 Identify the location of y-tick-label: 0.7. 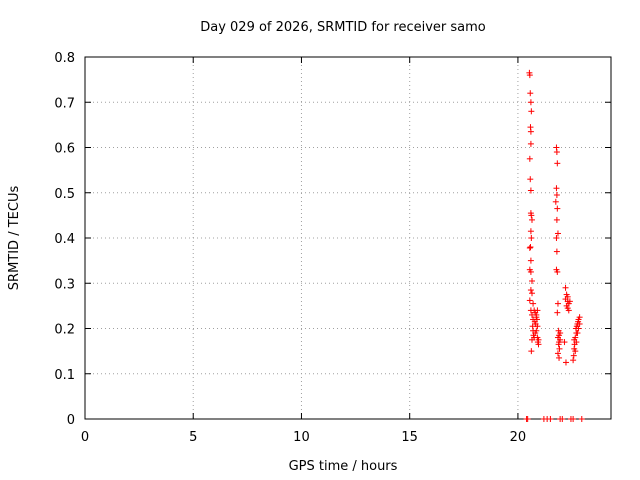
(64, 103).